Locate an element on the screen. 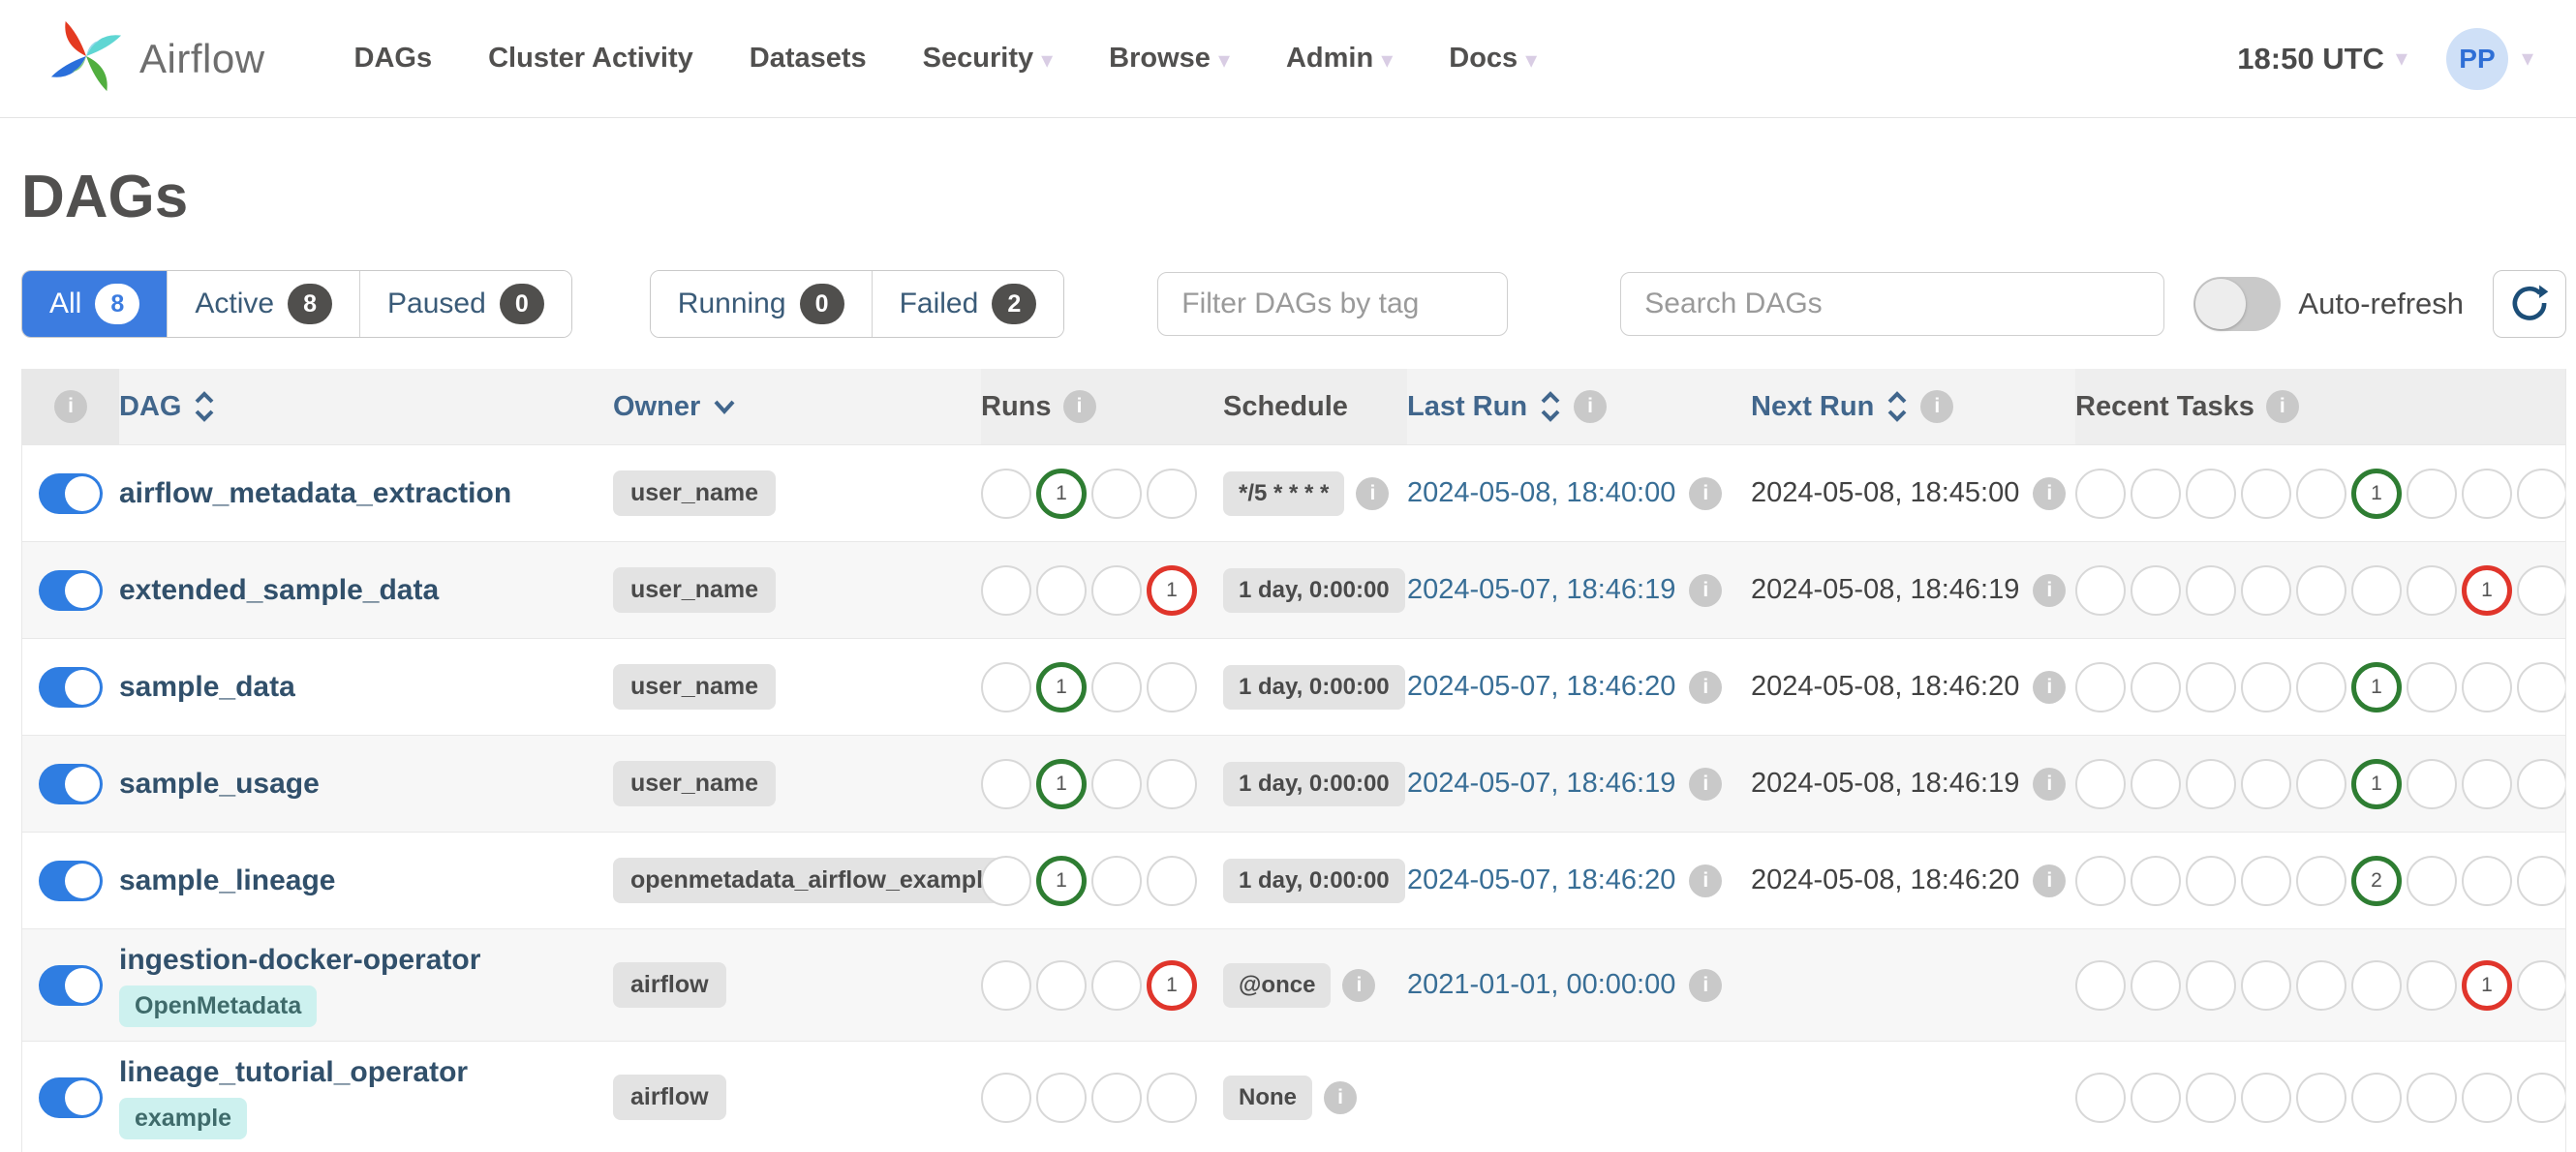  clock-dropdown: 18:50 UTC ▾ is located at coordinates (2322, 59).